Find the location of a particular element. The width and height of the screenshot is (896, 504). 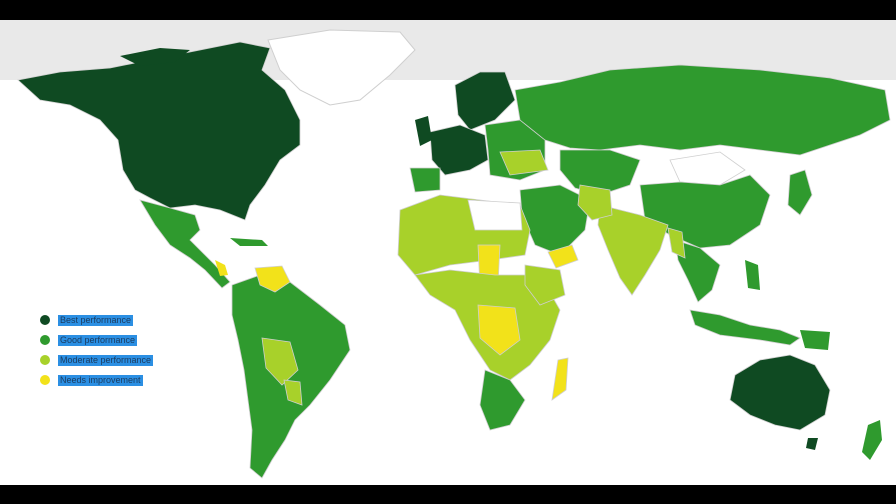

legend-item-moderate: Moderate performance is located at coordinates (110, 360).